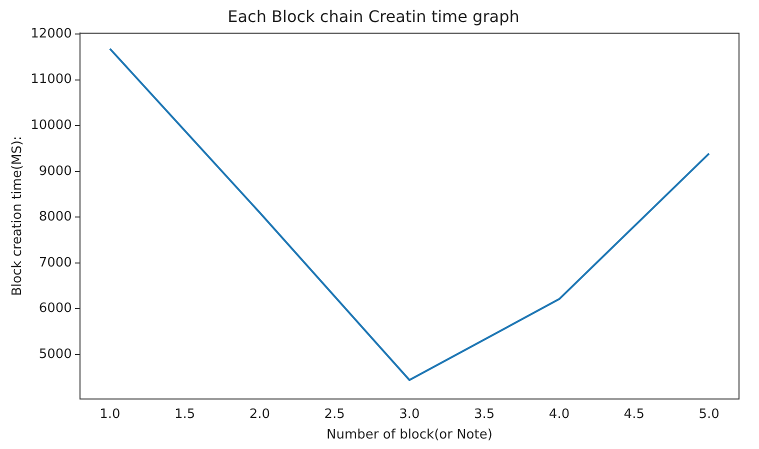 The height and width of the screenshot is (449, 759). What do you see at coordinates (334, 414) in the screenshot?
I see `x-tick-label: 2.5` at bounding box center [334, 414].